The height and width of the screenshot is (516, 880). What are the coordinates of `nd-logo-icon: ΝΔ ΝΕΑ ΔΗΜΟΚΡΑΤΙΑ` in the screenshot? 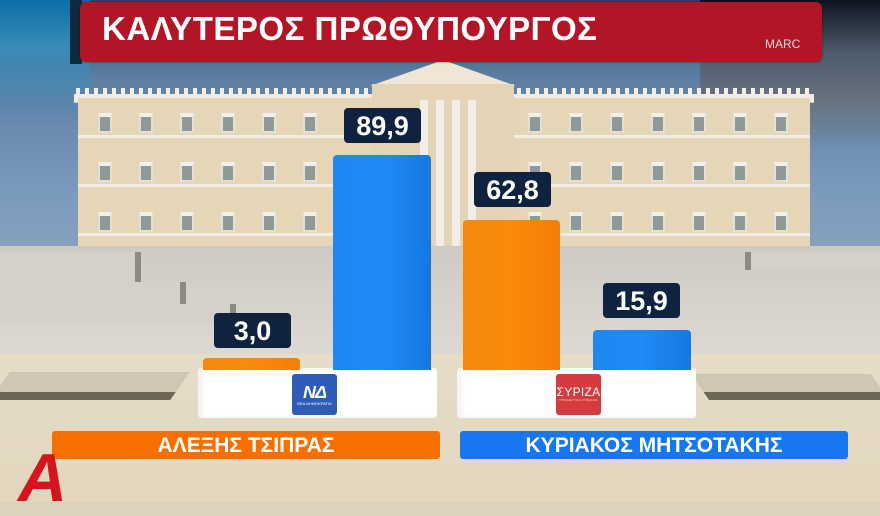 It's located at (314, 394).